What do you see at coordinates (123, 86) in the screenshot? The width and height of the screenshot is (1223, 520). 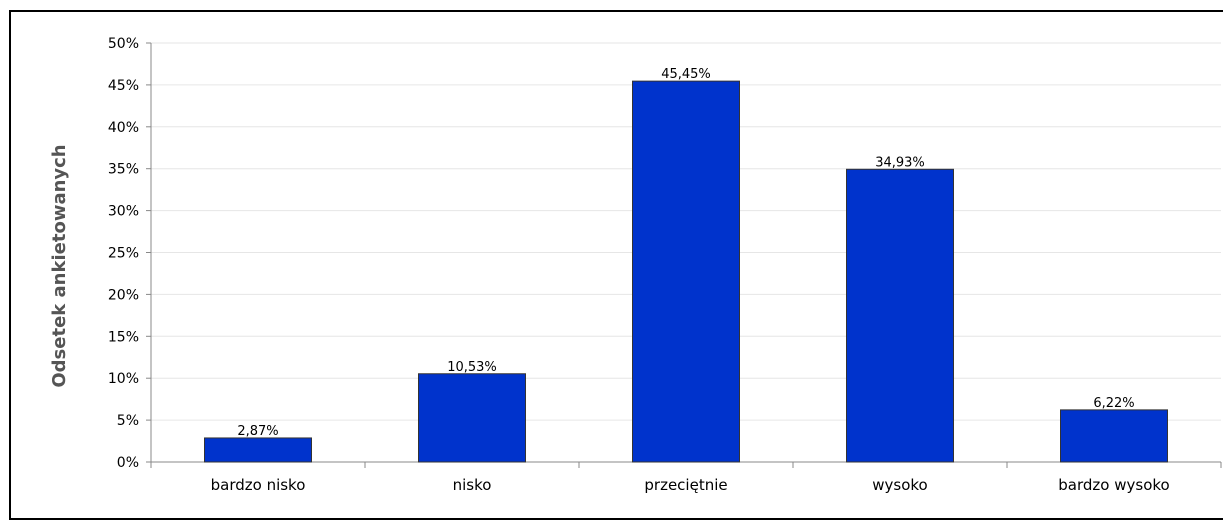 I see `y-tick-label: 45%` at bounding box center [123, 86].